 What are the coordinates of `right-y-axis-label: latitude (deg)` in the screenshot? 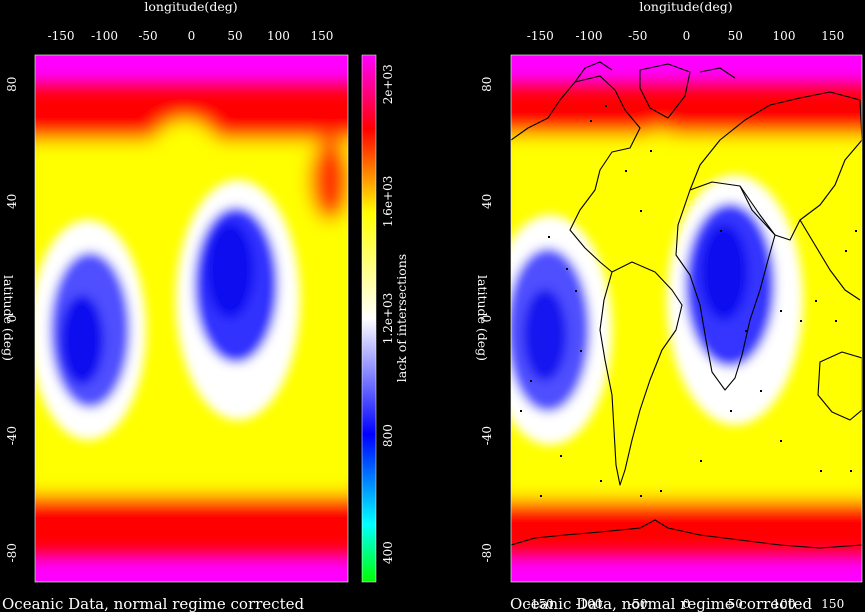 It's located at (482, 318).